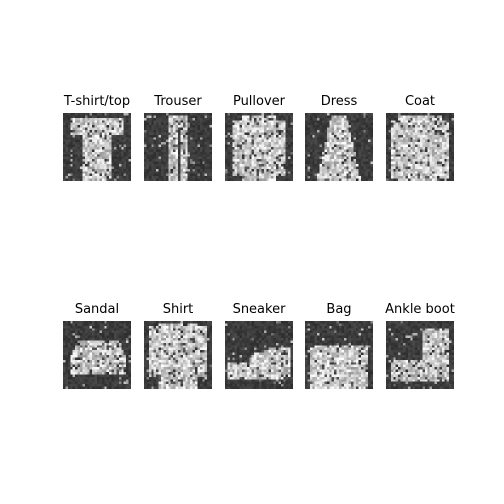 This screenshot has height=504, width=504. Describe the element at coordinates (259, 147) in the screenshot. I see `pullover-image` at that location.